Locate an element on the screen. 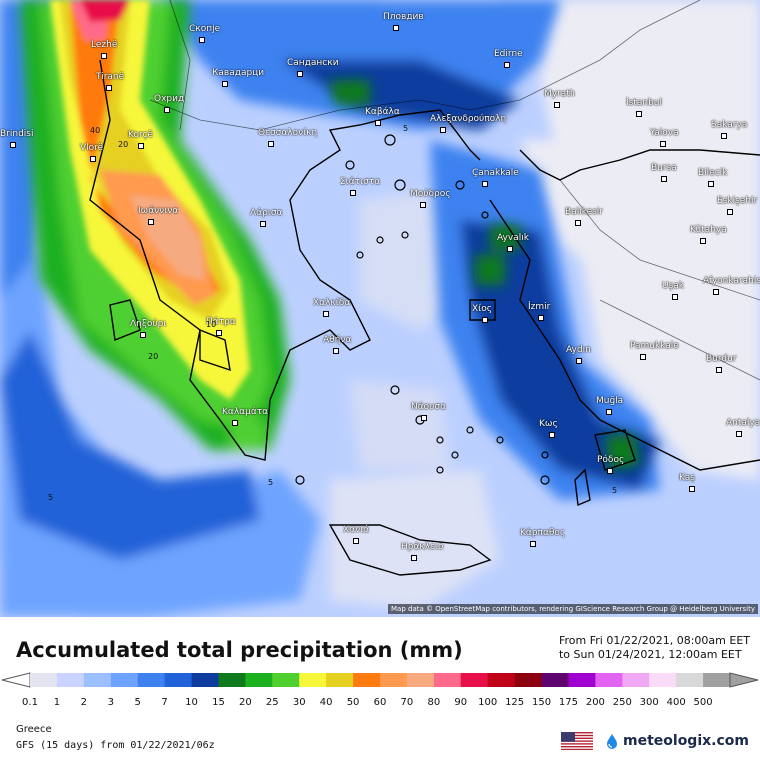  city-label: Πάτρα is located at coordinates (221, 322).